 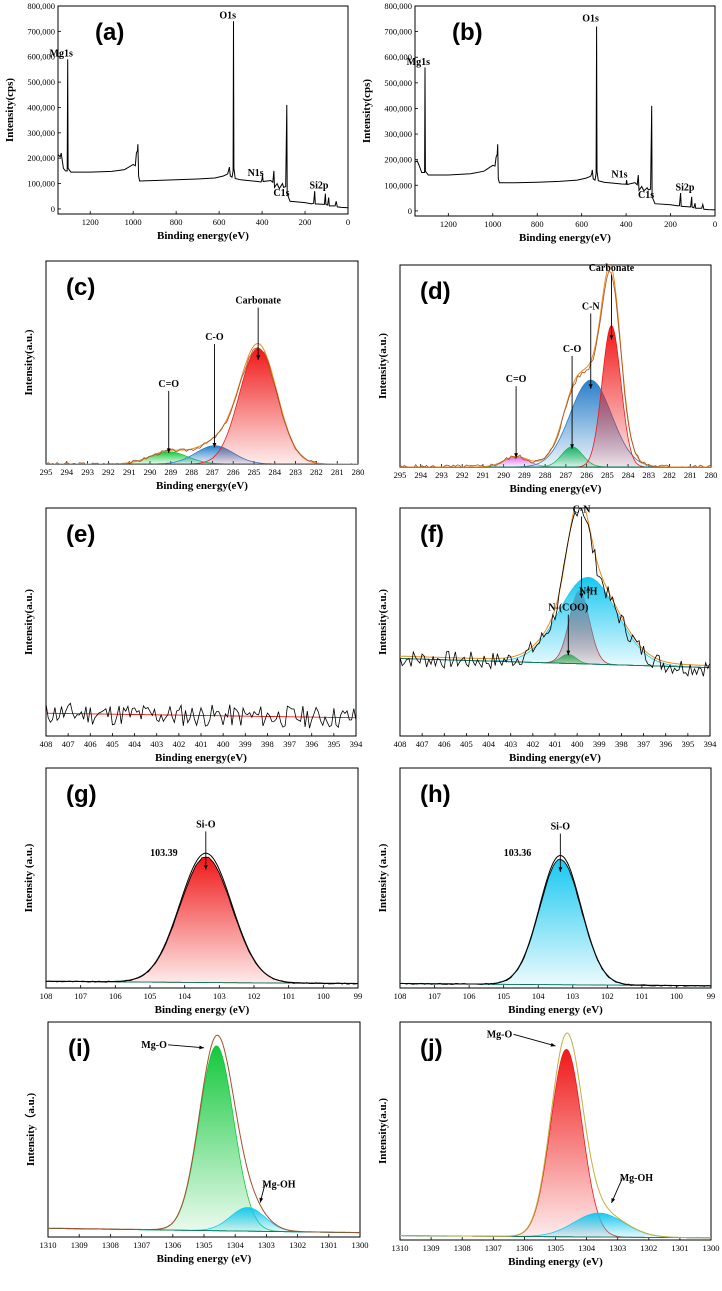 What do you see at coordinates (462, 475) in the screenshot?
I see `x-tick-label: 292` at bounding box center [462, 475].